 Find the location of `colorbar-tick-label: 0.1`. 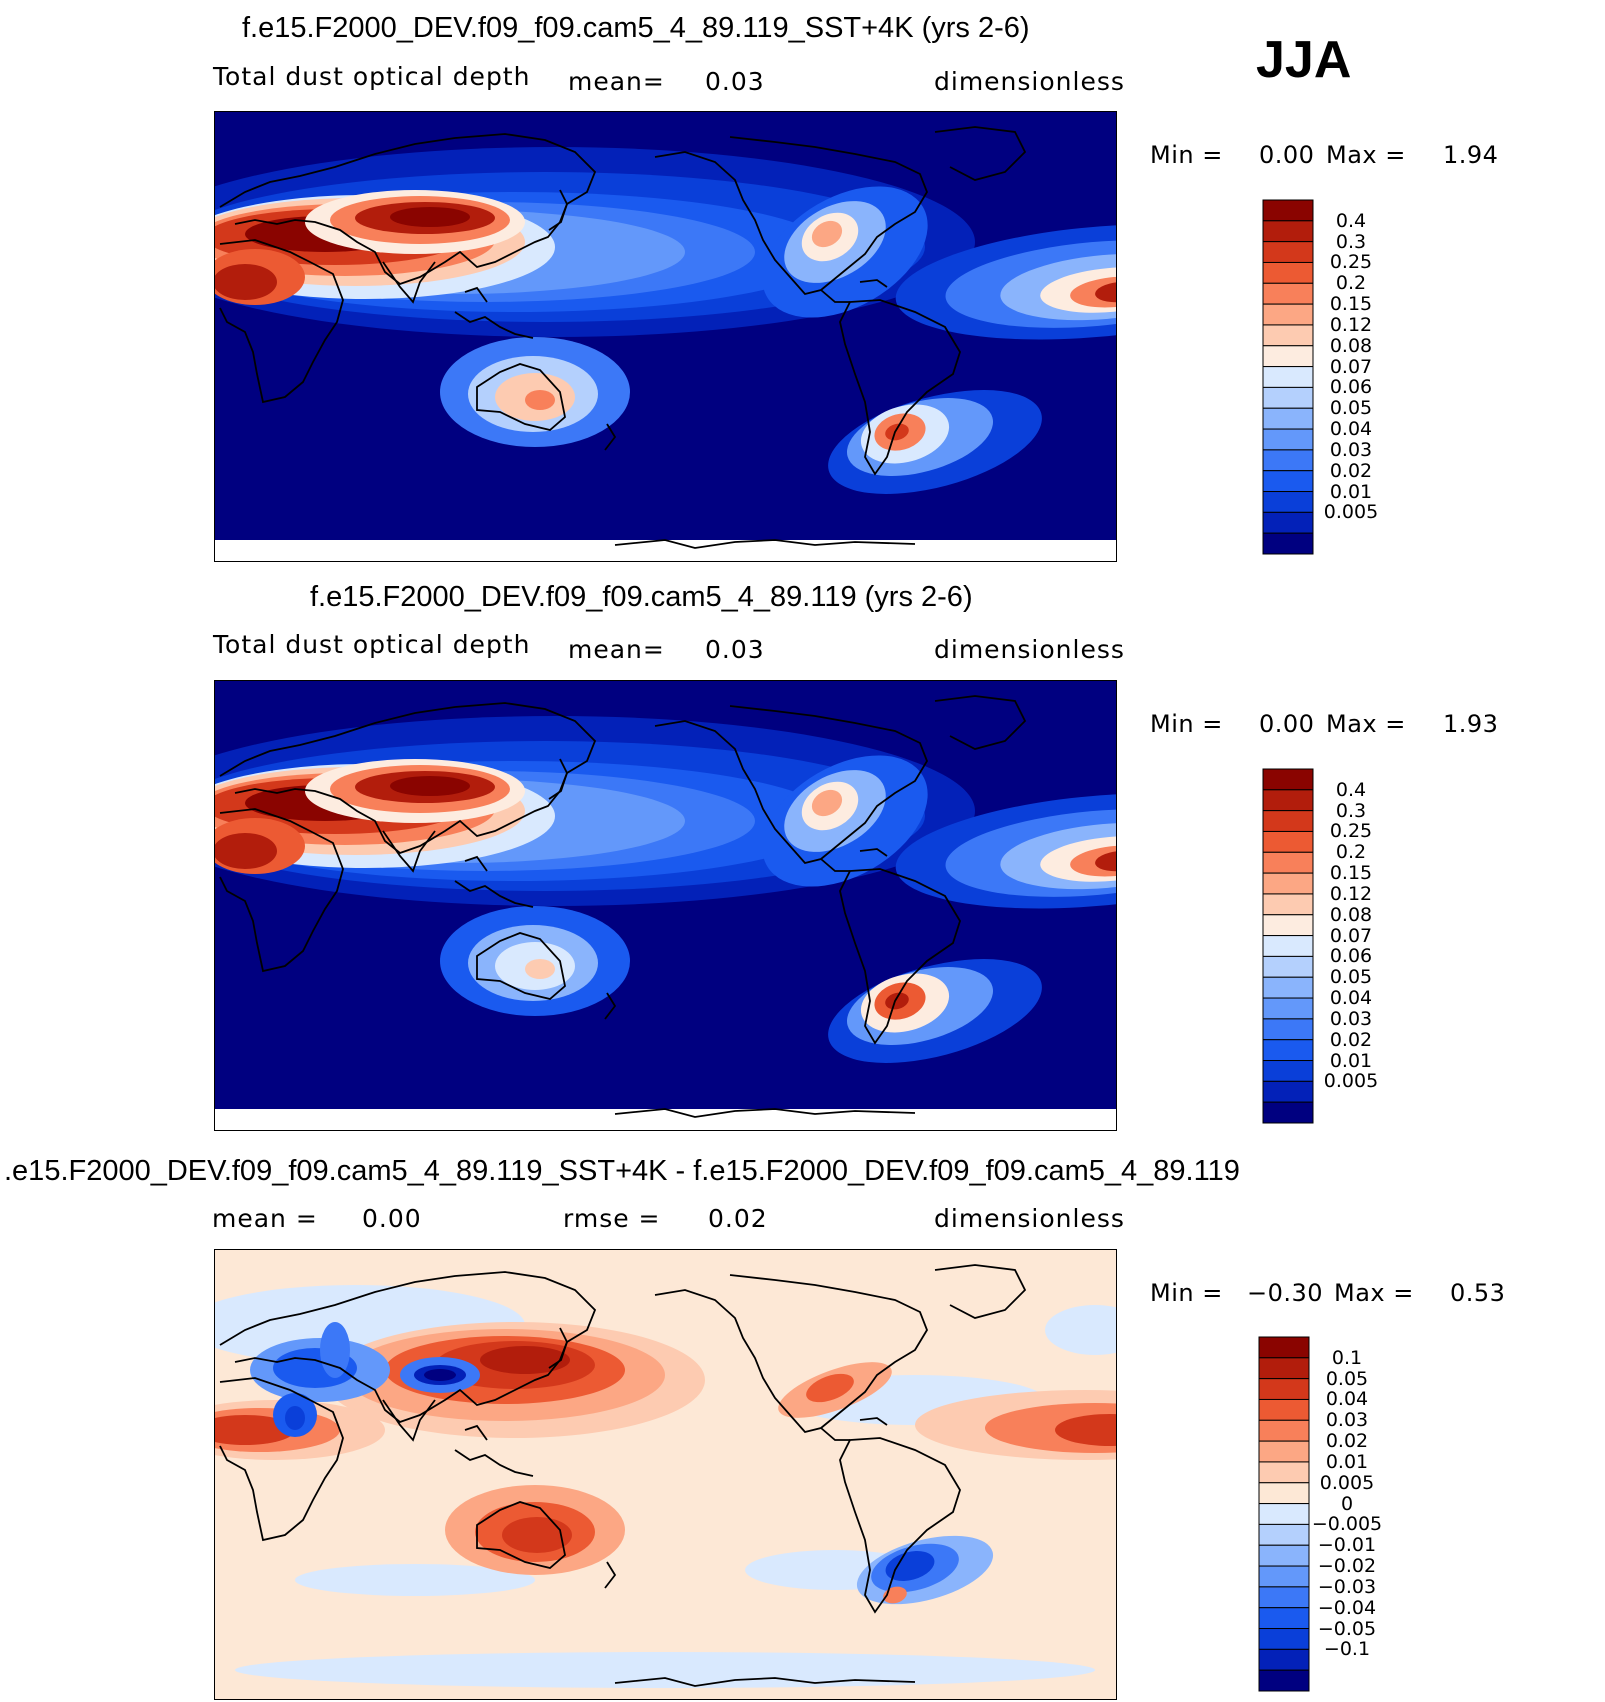

colorbar-tick-label: 0.1 is located at coordinates (1347, 1357).